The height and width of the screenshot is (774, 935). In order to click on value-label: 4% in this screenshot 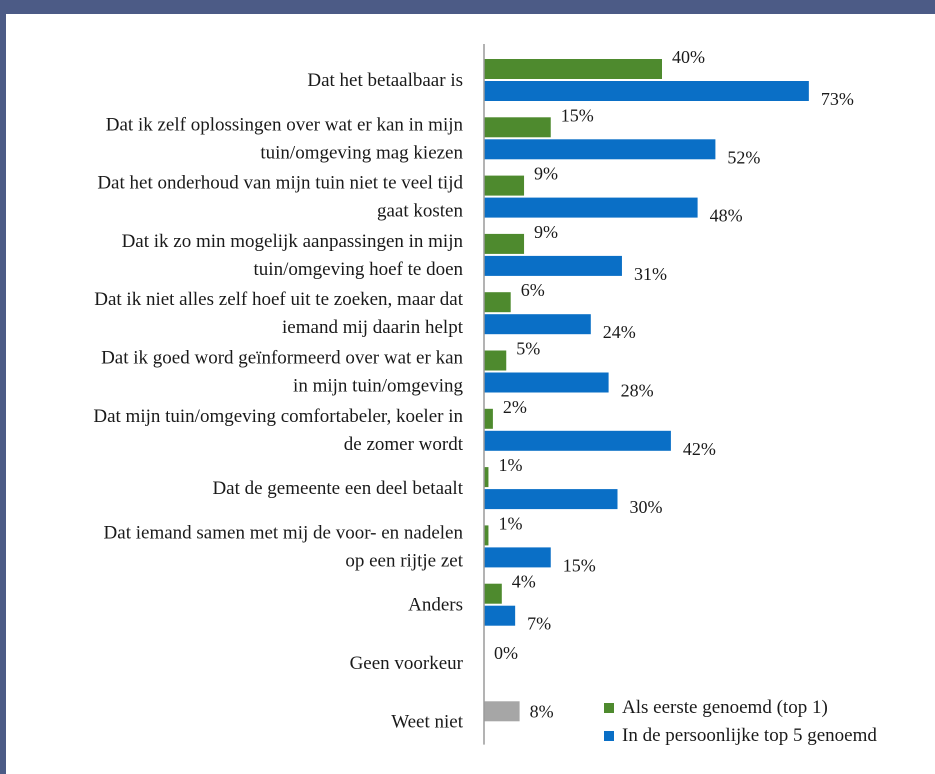, I will do `click(524, 582)`.